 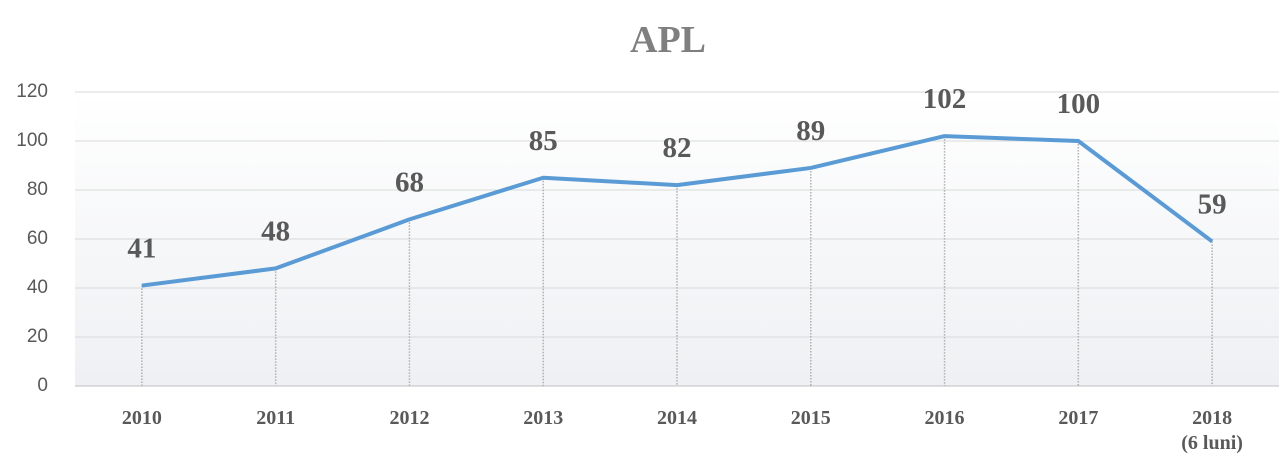 I want to click on data-label: 100, so click(x=1079, y=104).